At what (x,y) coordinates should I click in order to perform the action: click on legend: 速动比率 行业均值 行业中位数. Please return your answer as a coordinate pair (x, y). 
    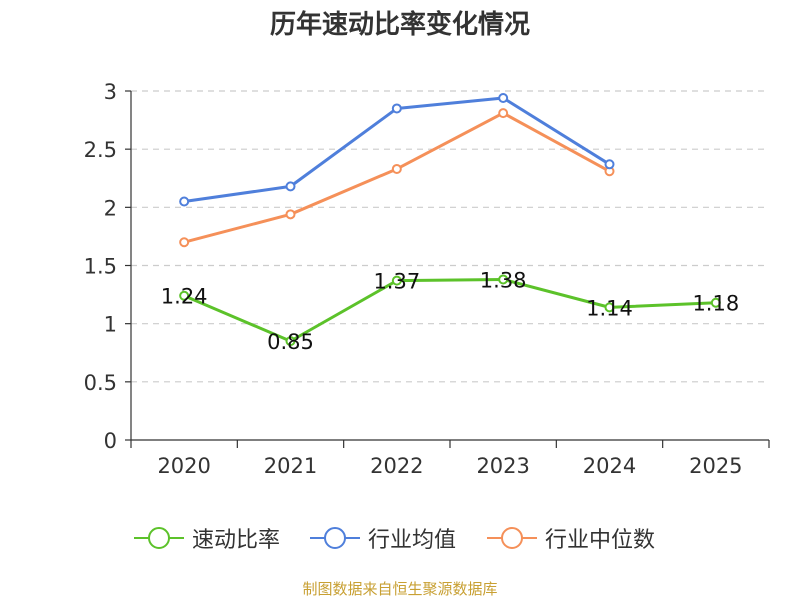
    Looking at the image, I should click on (400, 538).